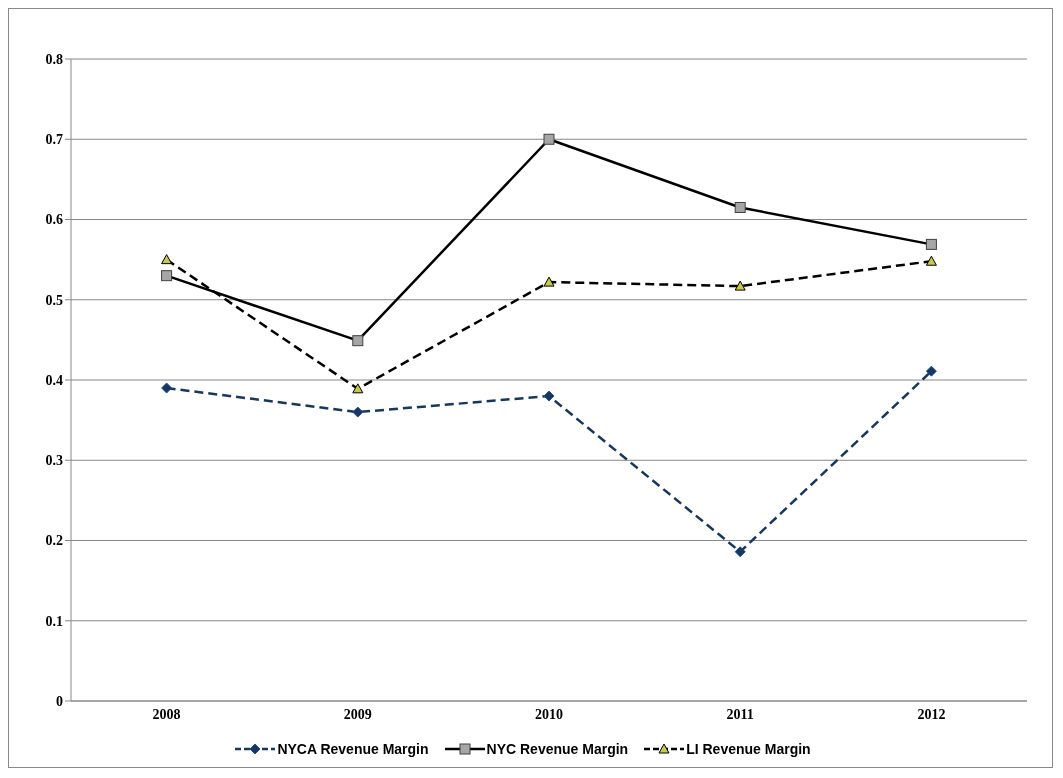 Image resolution: width=1063 pixels, height=778 pixels. What do you see at coordinates (54, 621) in the screenshot?
I see `y-tick-label: 0.1` at bounding box center [54, 621].